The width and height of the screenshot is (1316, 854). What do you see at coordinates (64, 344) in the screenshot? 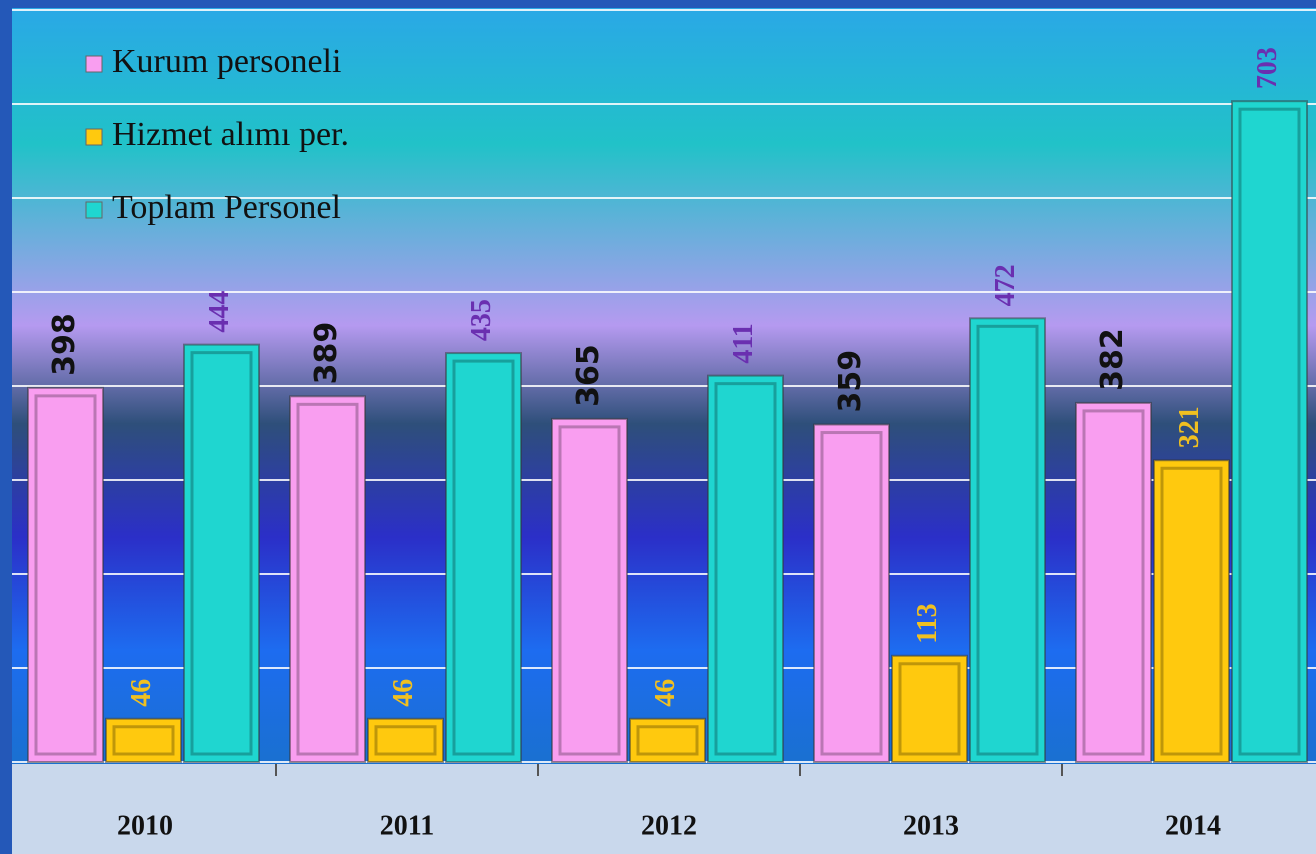
I see `data-label: 398` at bounding box center [64, 344].